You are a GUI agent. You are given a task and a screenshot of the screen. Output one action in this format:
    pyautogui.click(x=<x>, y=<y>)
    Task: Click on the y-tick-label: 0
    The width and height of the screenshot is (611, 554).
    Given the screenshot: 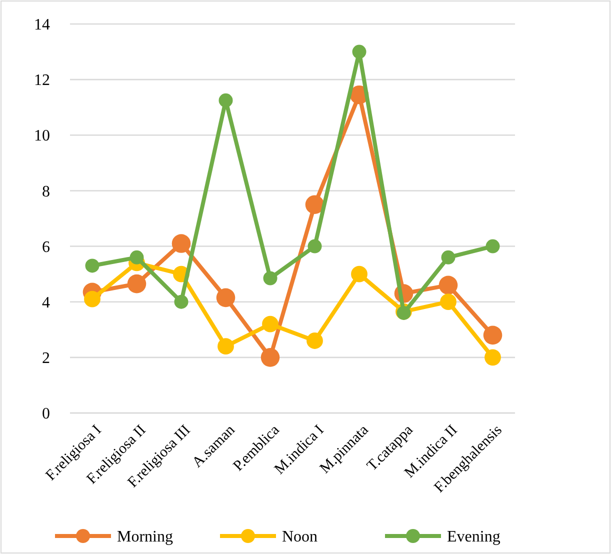 What is the action you would take?
    pyautogui.click(x=46, y=414)
    